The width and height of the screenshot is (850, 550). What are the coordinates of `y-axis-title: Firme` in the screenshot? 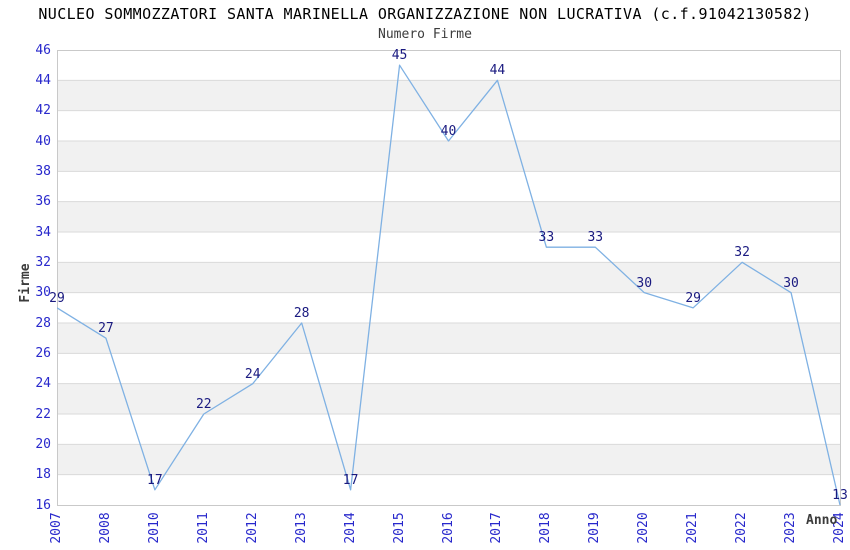 It's located at (25, 283).